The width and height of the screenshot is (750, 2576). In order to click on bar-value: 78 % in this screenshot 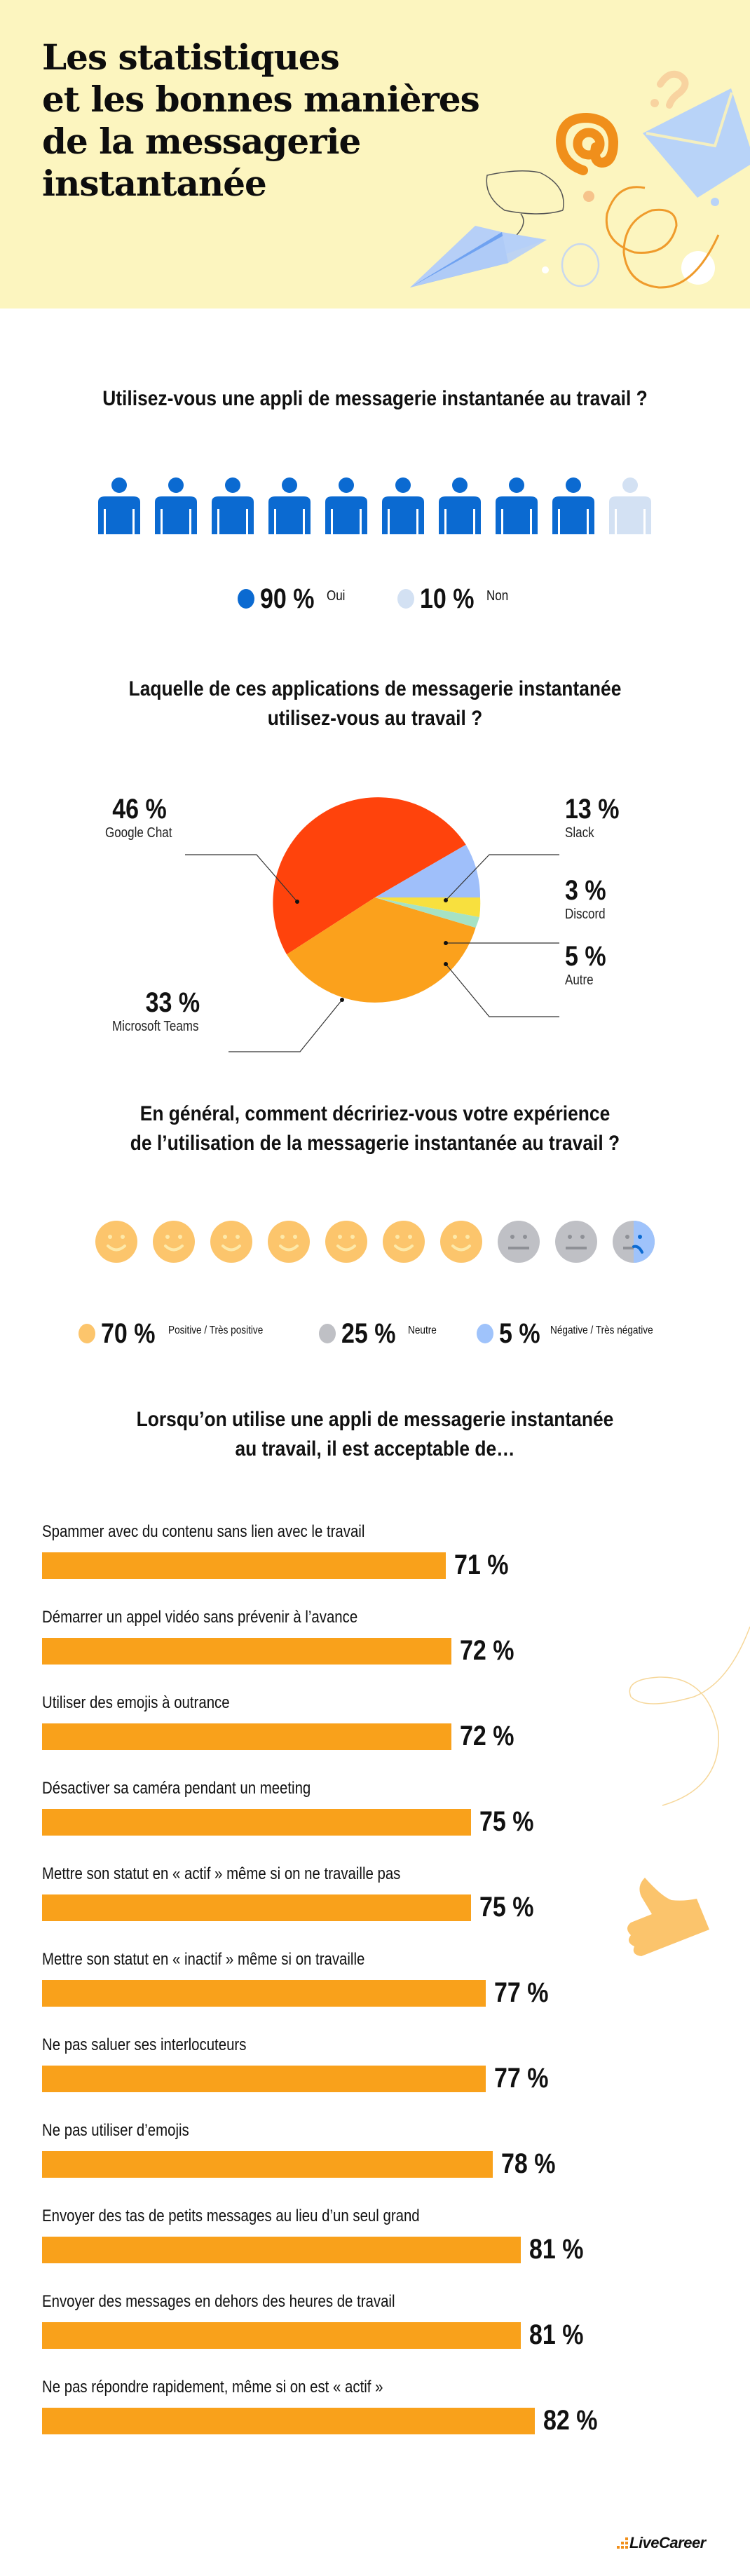, I will do `click(528, 2163)`.